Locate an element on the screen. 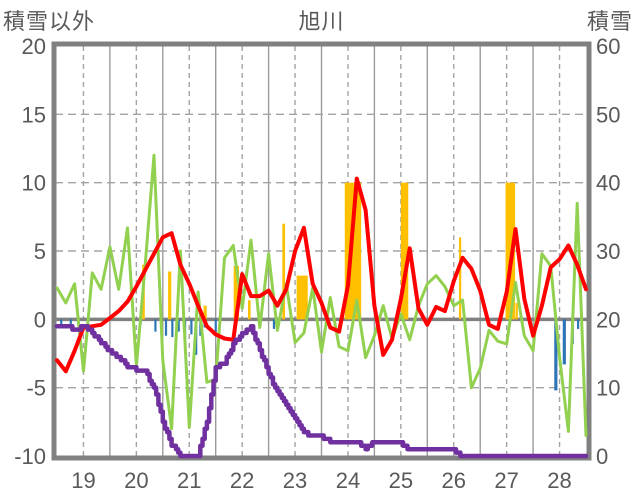 The image size is (636, 501). x-tick-label: 21 is located at coordinates (189, 480).